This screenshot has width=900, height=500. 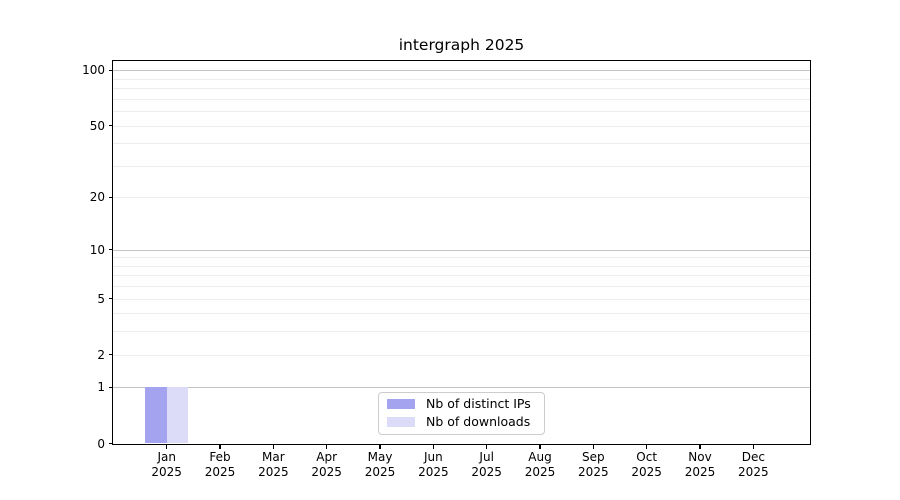 I want to click on y-tick-label: 10, so click(x=97, y=249).